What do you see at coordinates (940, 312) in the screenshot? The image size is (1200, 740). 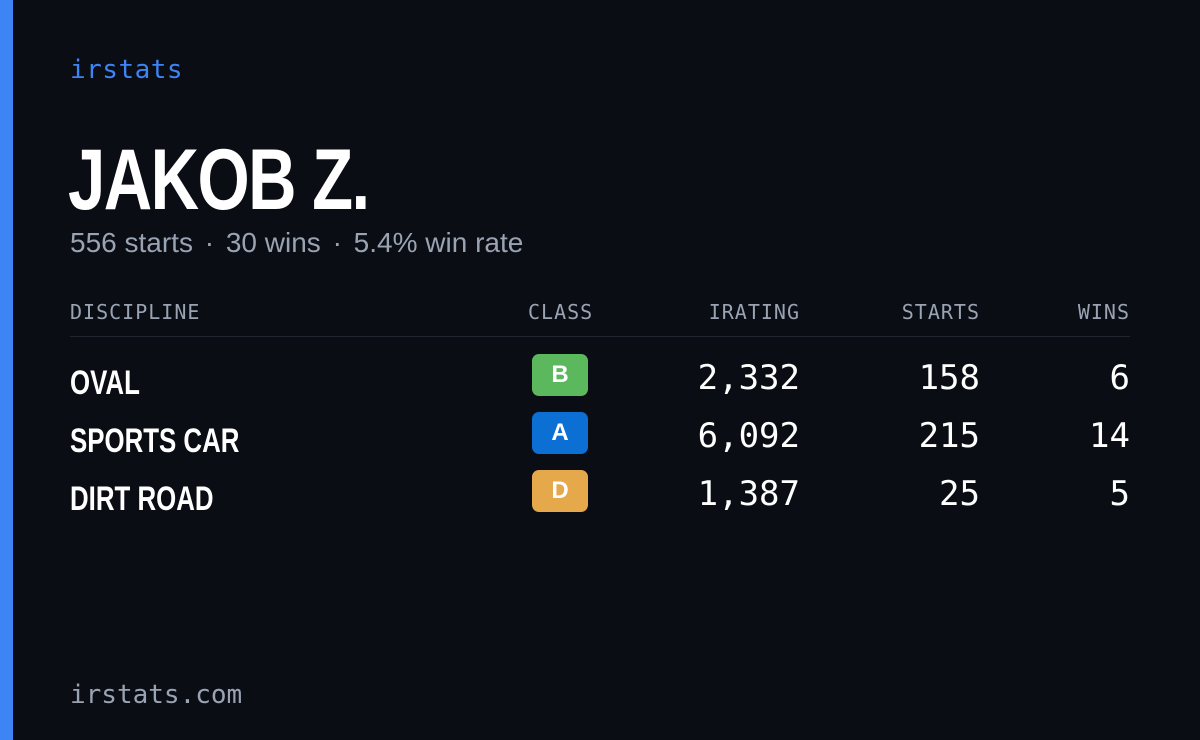 I see `header-starts: STARTS` at bounding box center [940, 312].